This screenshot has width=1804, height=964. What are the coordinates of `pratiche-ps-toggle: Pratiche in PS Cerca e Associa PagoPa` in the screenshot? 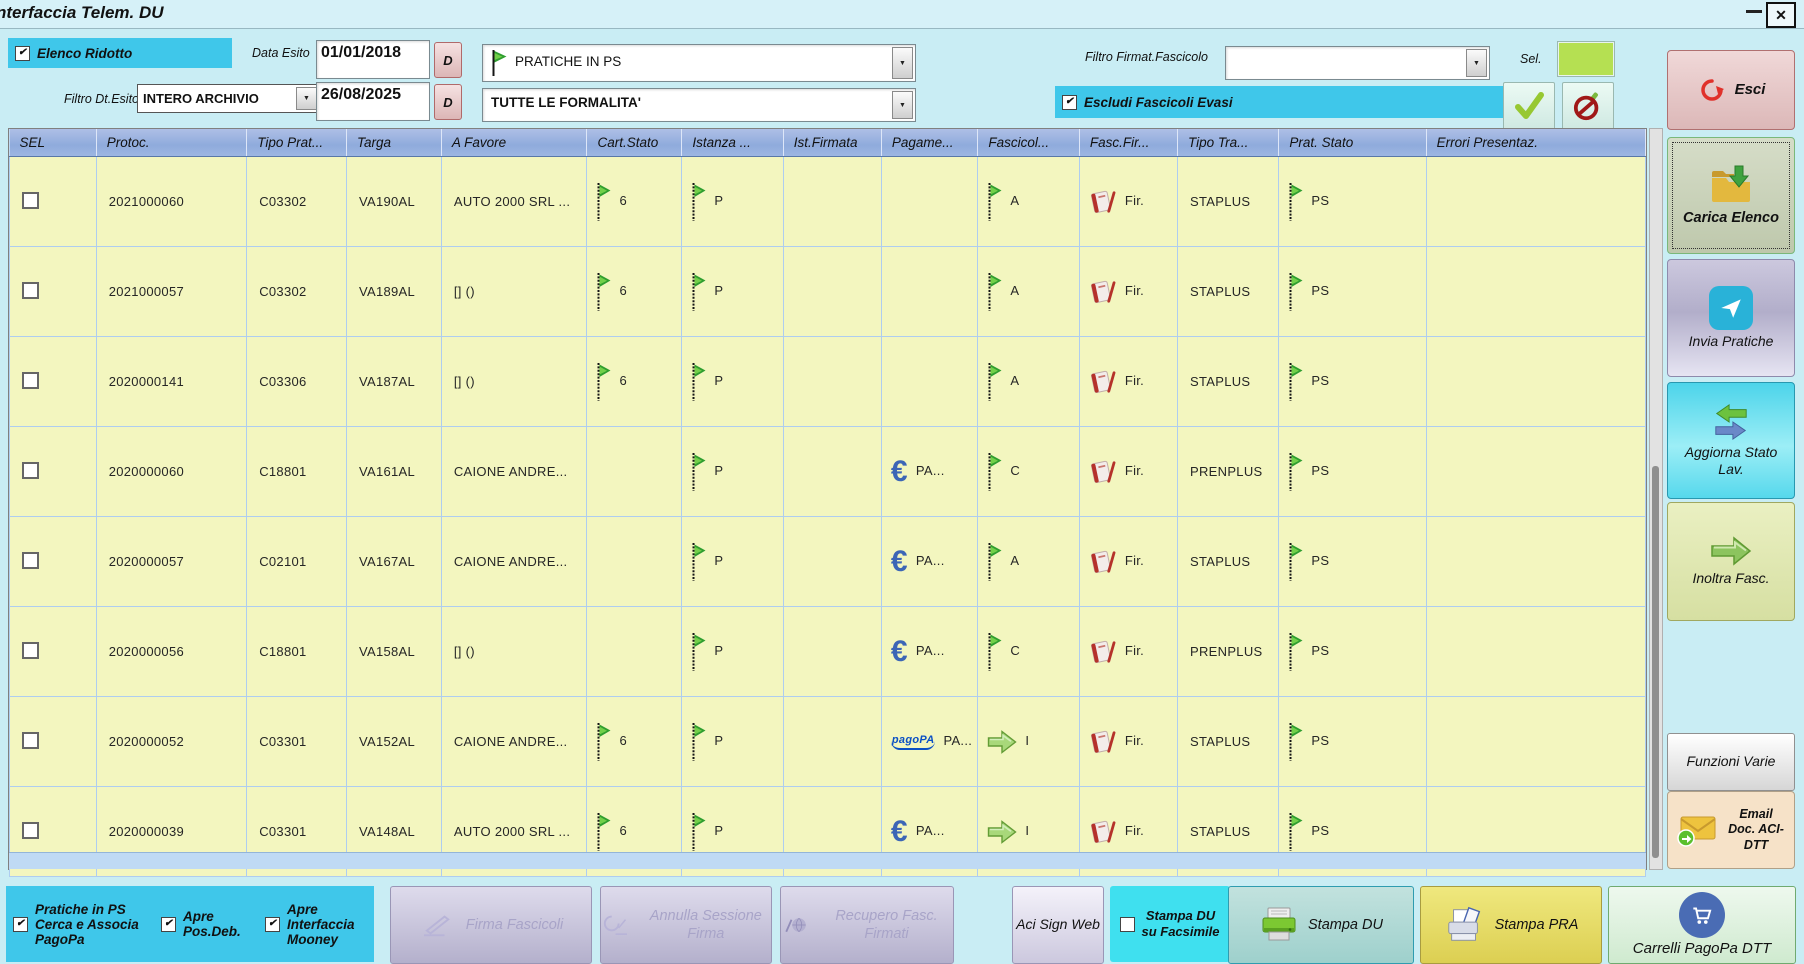 It's located at (84, 924).